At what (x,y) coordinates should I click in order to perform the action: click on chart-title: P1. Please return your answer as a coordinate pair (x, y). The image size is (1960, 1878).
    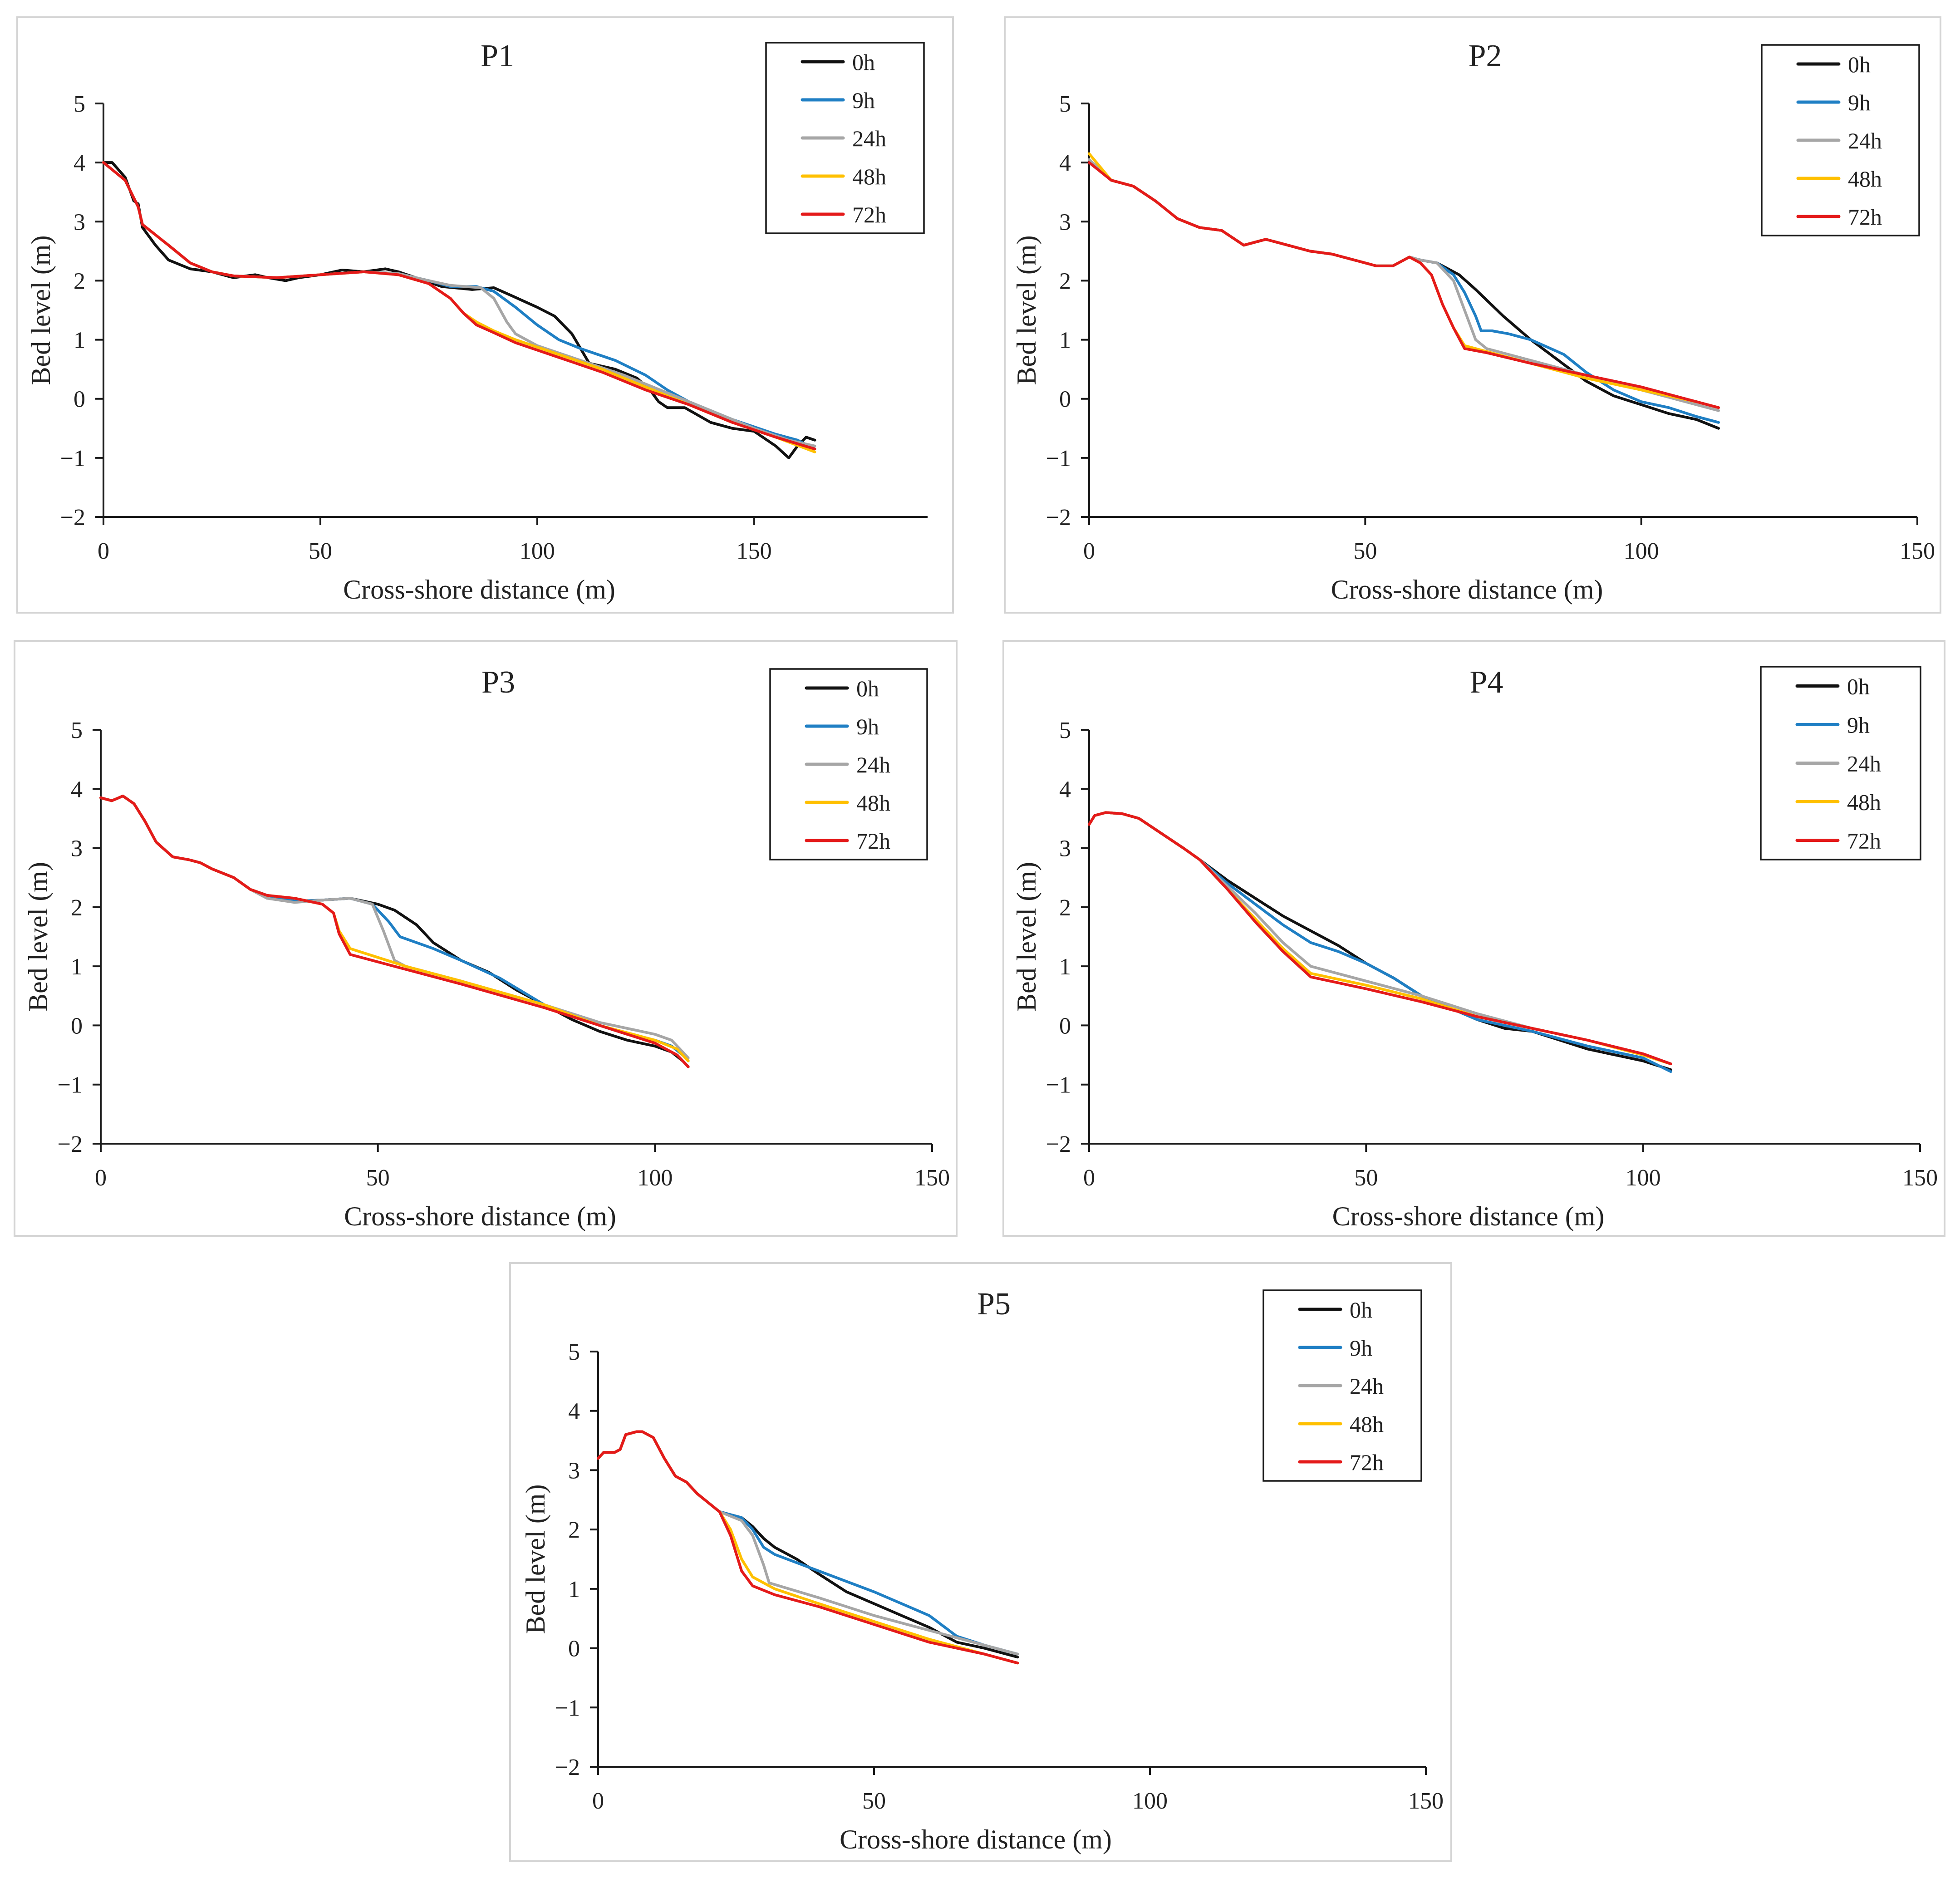
    Looking at the image, I should click on (497, 56).